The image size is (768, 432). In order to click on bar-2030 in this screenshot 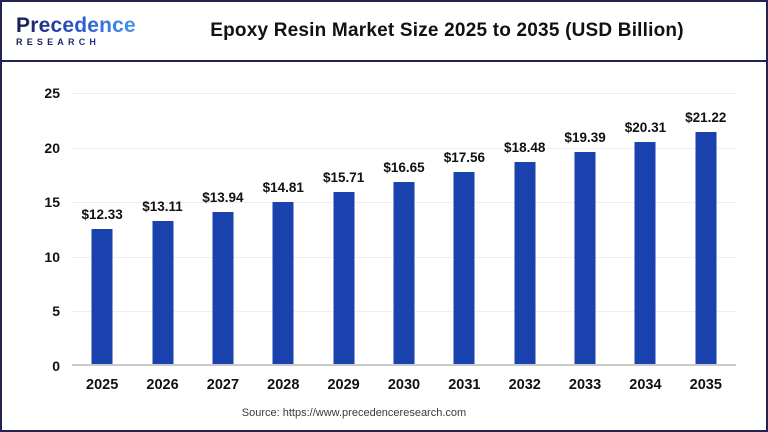, I will do `click(404, 273)`.